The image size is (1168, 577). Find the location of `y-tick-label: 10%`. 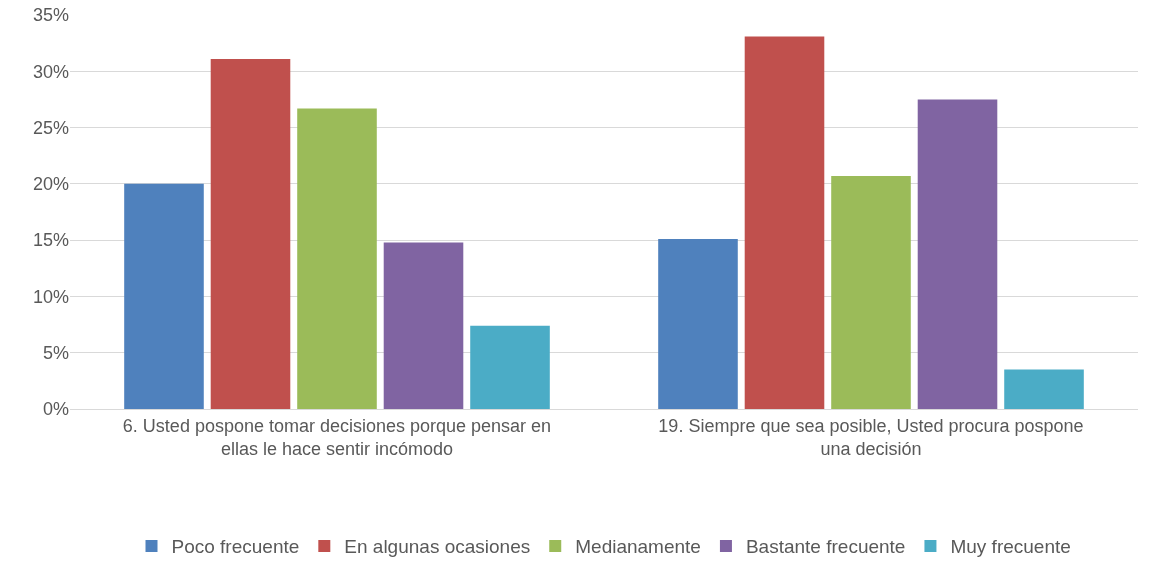

y-tick-label: 10% is located at coordinates (50, 296).